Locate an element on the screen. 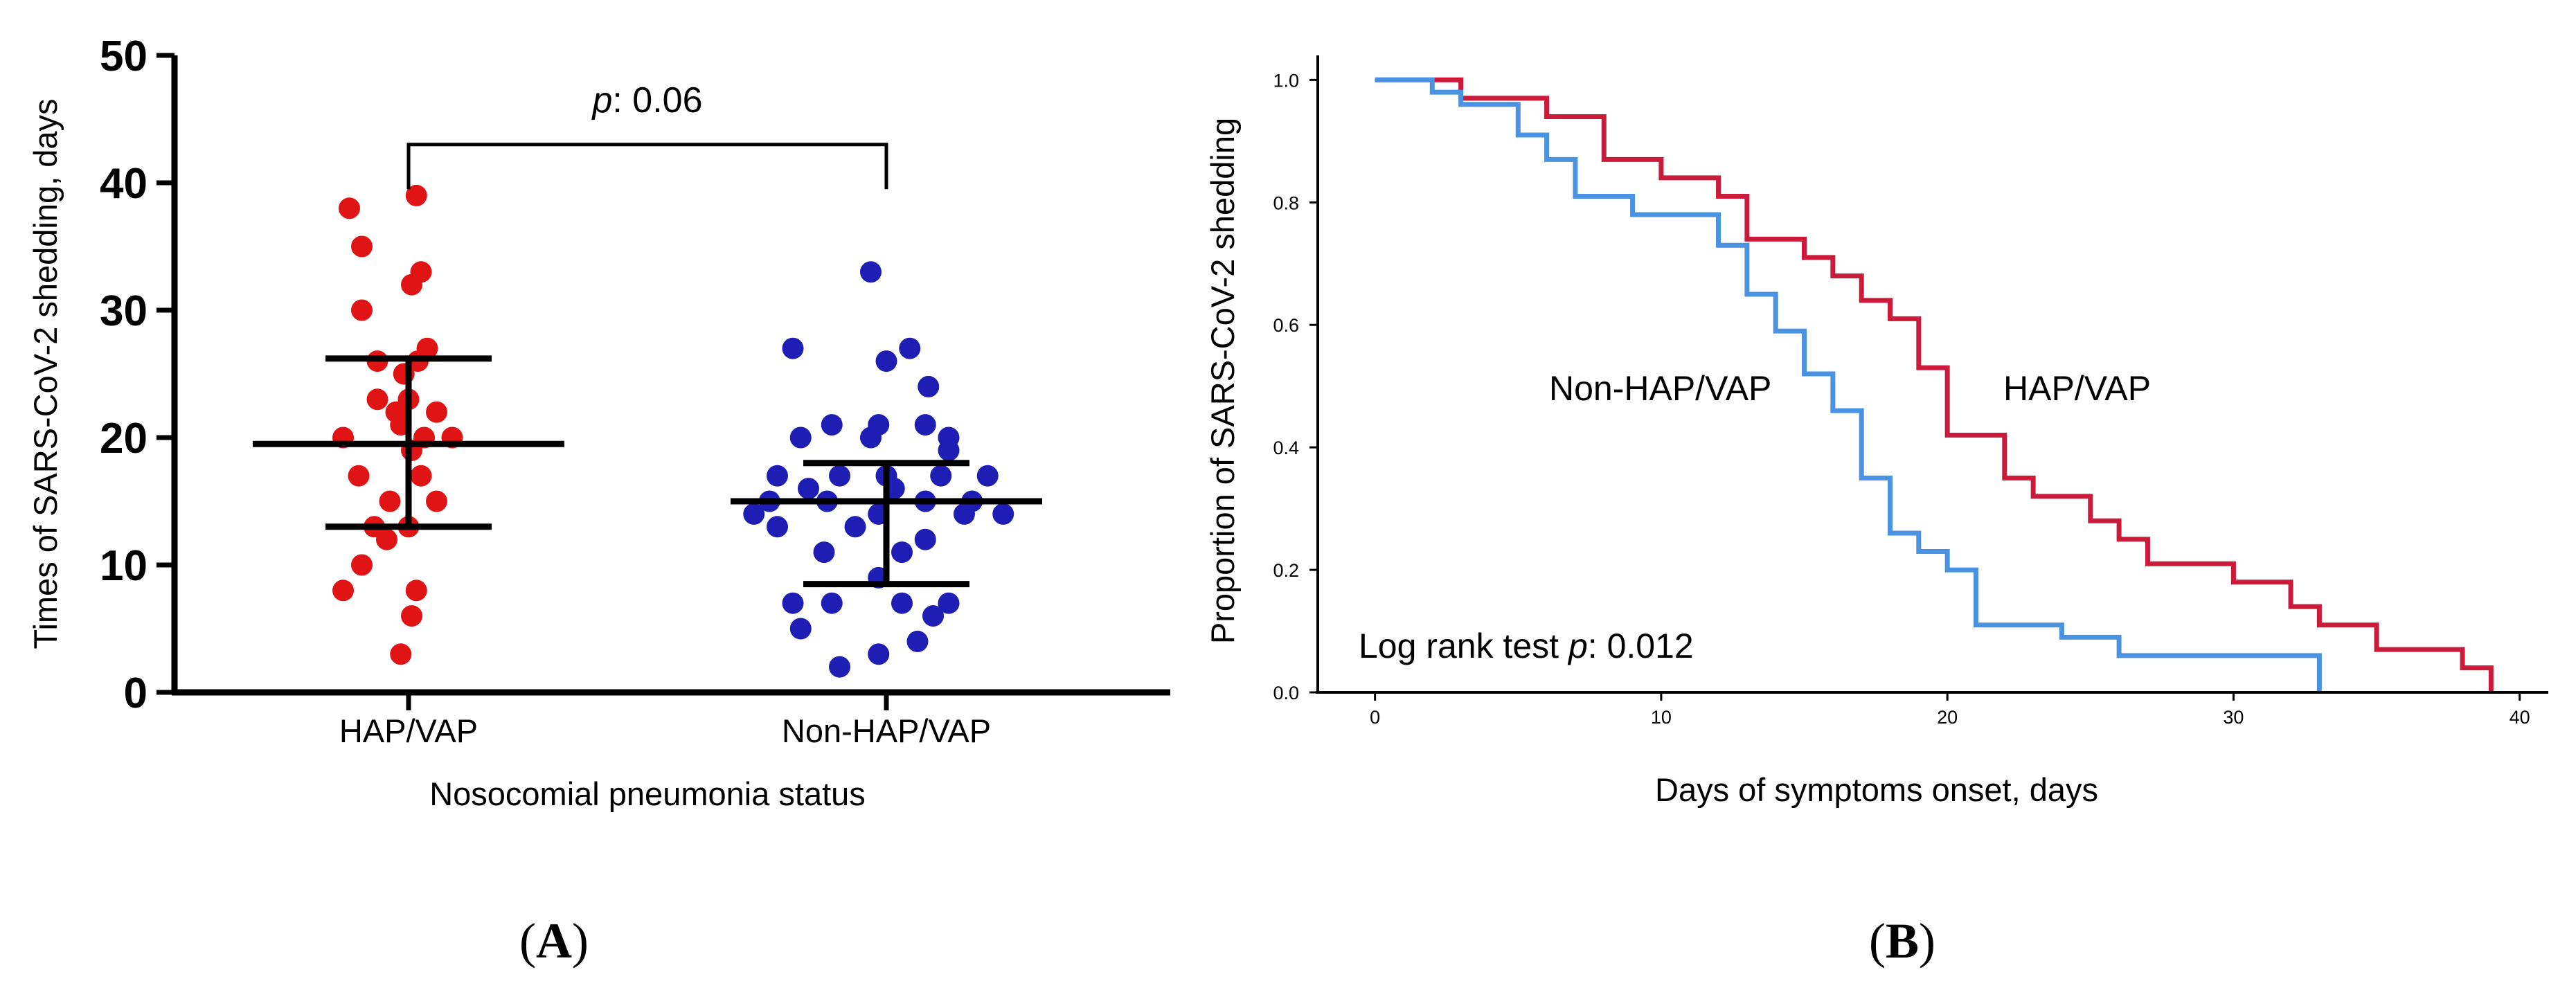 The height and width of the screenshot is (997, 2576). panel-a-y-tick-label: 40 is located at coordinates (123, 184).